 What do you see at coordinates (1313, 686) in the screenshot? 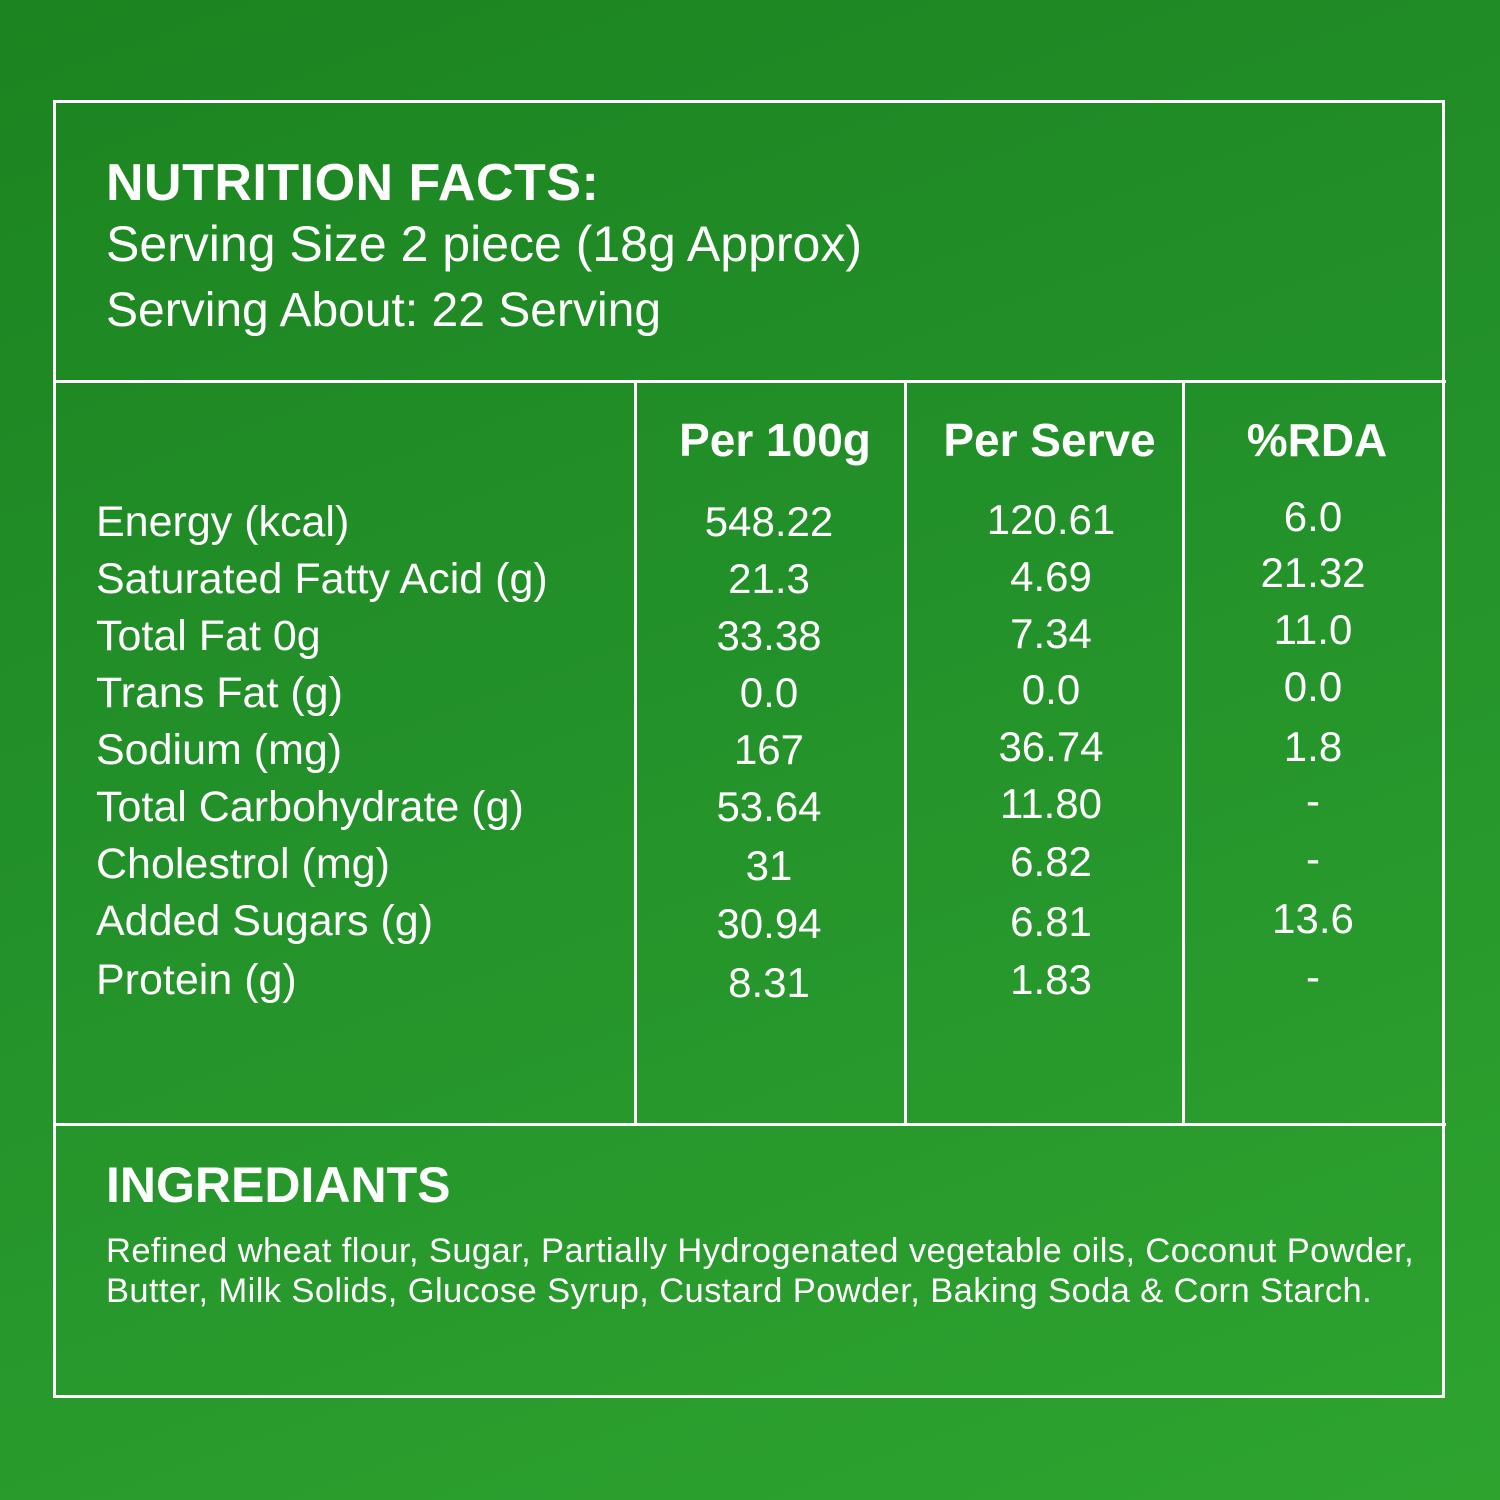
I see `rda-value: 0.0` at bounding box center [1313, 686].